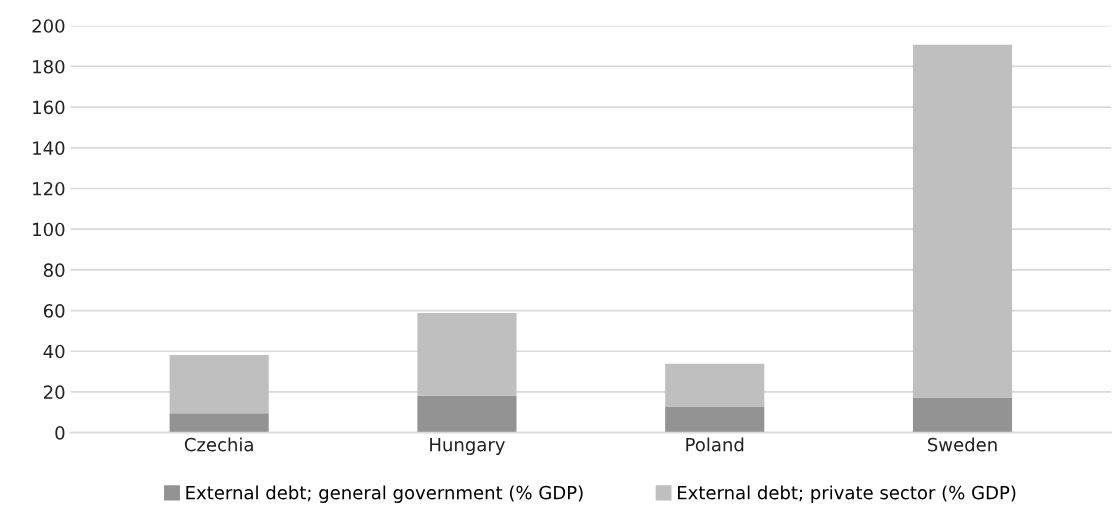 This screenshot has height=515, width=1119. What do you see at coordinates (49, 107) in the screenshot?
I see `y-tick-label: 160` at bounding box center [49, 107].